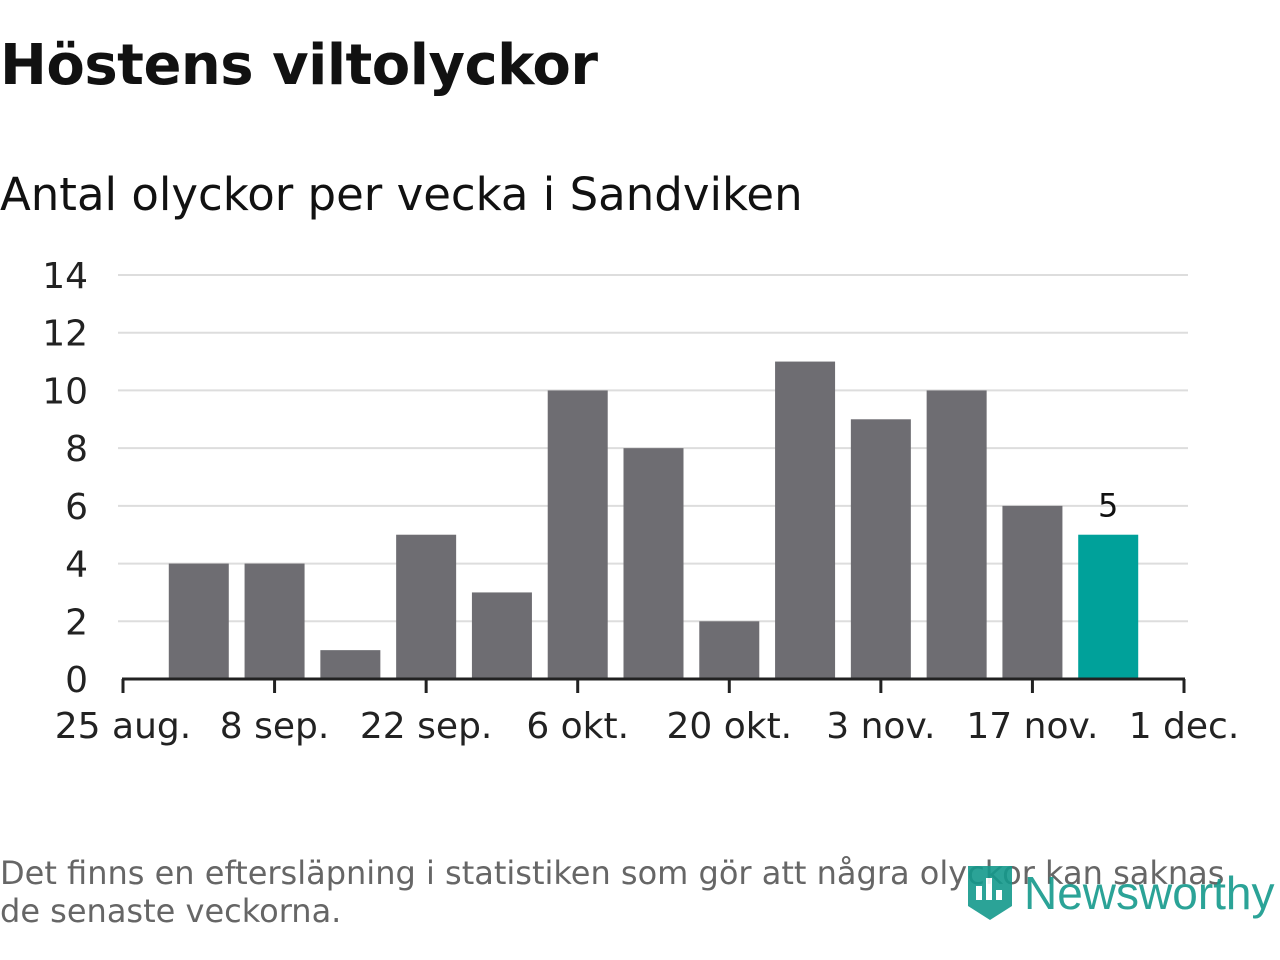 This screenshot has height=960, width=1280. Describe the element at coordinates (729, 726) in the screenshot. I see `x-tick-label: 20 okt.` at that location.